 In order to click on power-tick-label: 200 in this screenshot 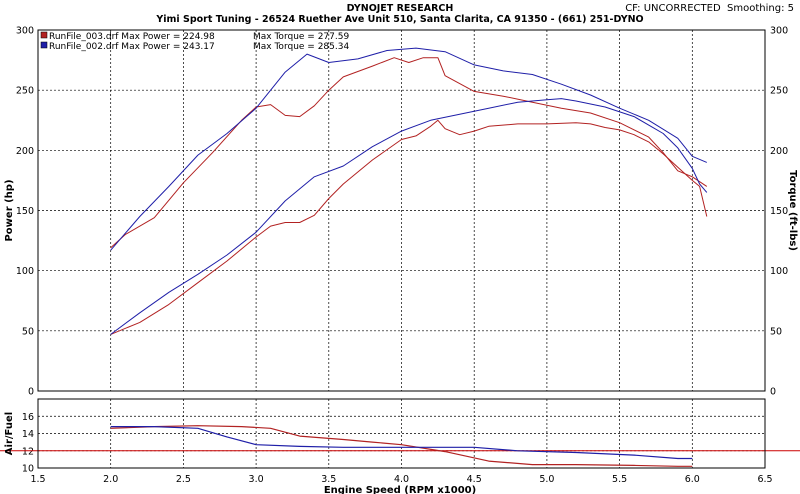, I will do `click(25, 151)`.